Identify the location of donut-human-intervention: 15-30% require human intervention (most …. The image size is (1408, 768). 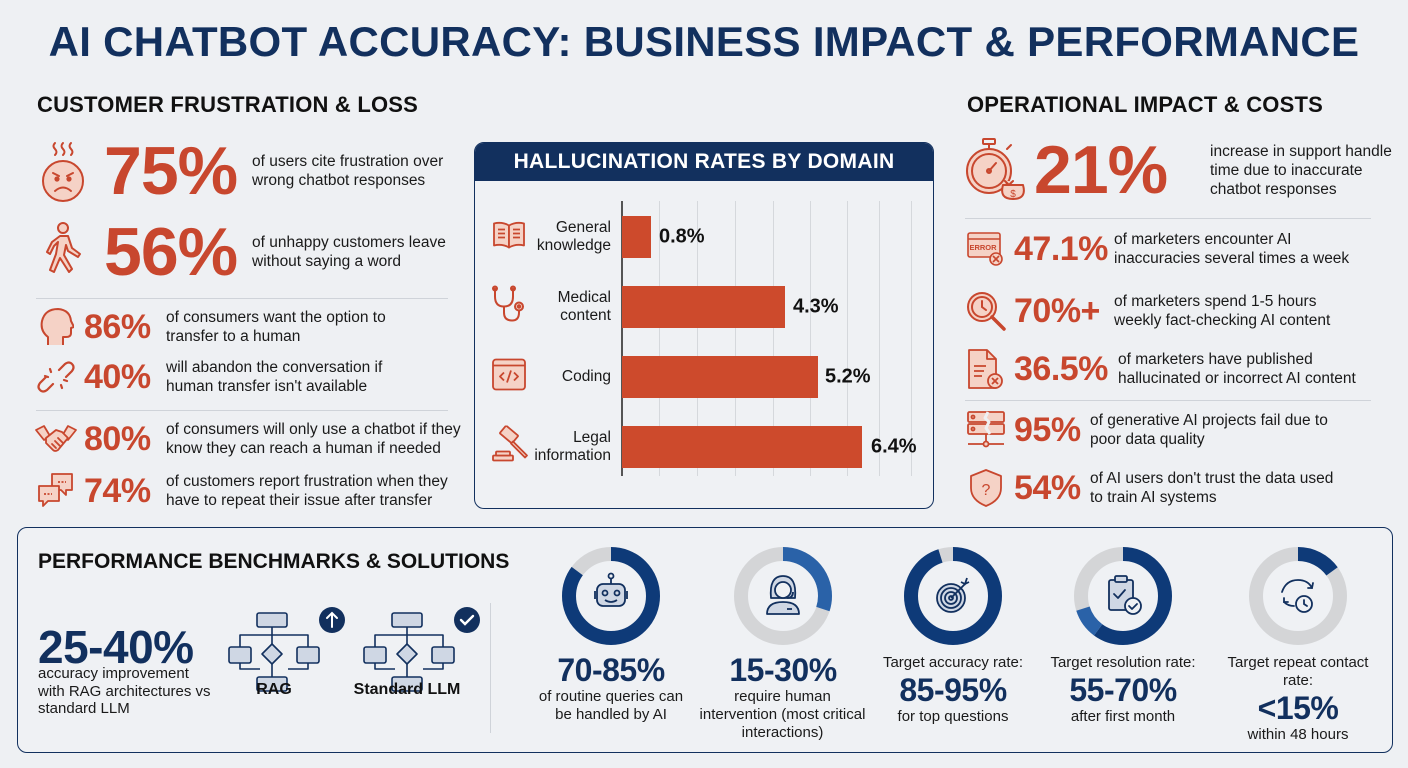
(783, 644).